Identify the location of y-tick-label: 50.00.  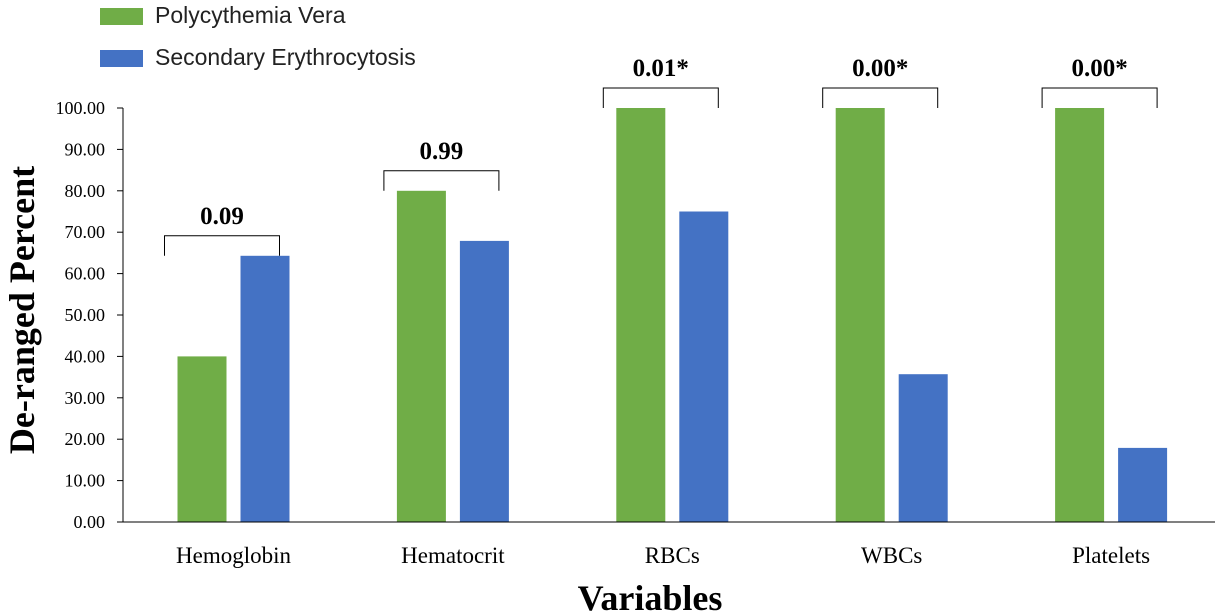
(85, 315).